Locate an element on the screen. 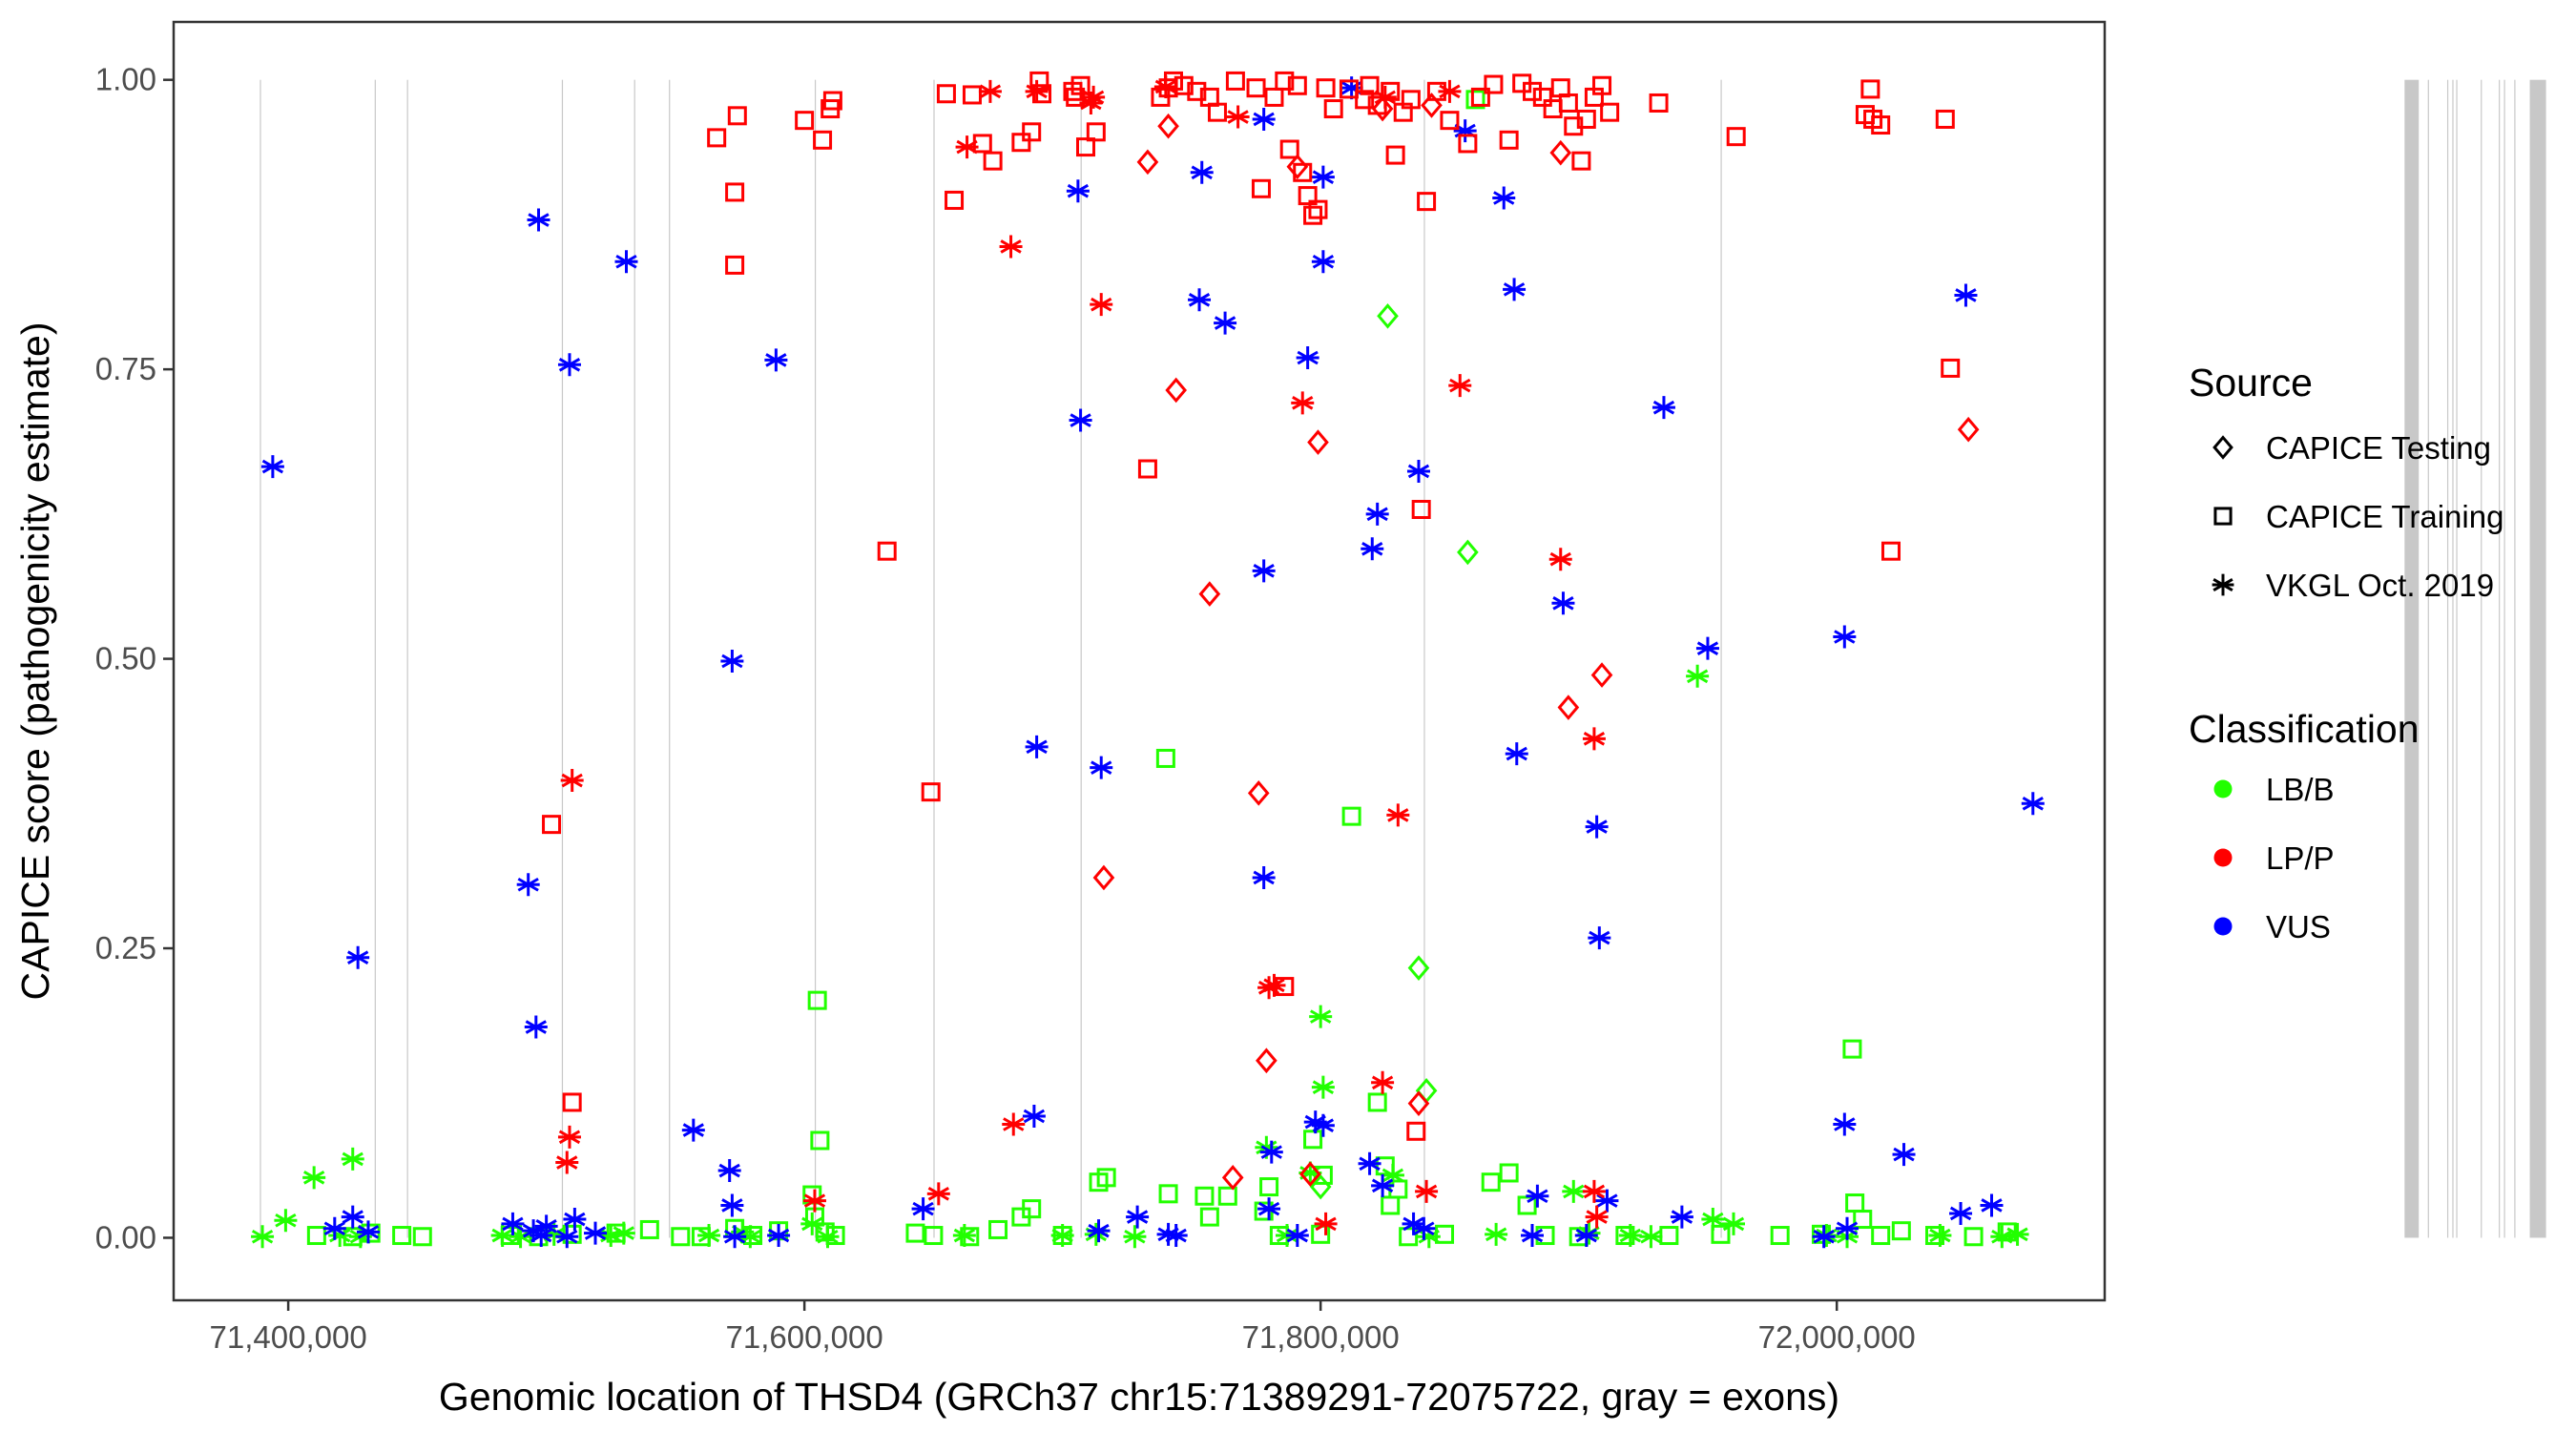  legend-label: CAPICE Testing is located at coordinates (2378, 448).